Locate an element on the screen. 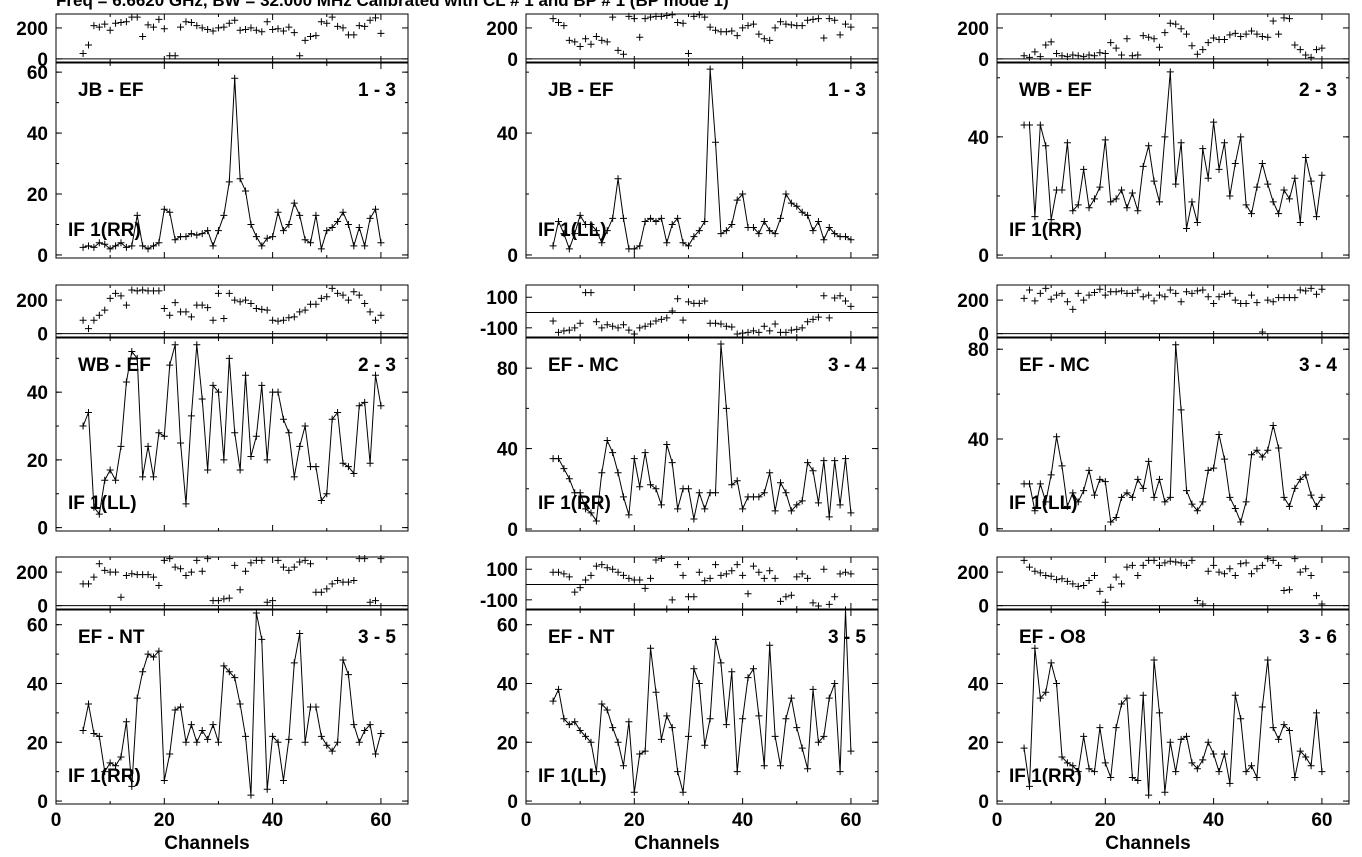  phase-y-tick-label: 200 is located at coordinates (973, 301).